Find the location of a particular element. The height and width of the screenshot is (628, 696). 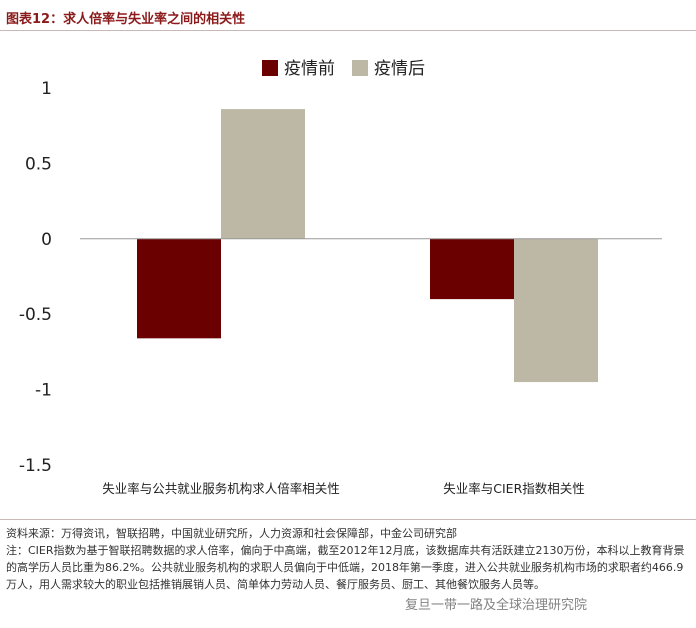

watermark: 复旦一带一路及全球治理研究院 is located at coordinates (496, 603).